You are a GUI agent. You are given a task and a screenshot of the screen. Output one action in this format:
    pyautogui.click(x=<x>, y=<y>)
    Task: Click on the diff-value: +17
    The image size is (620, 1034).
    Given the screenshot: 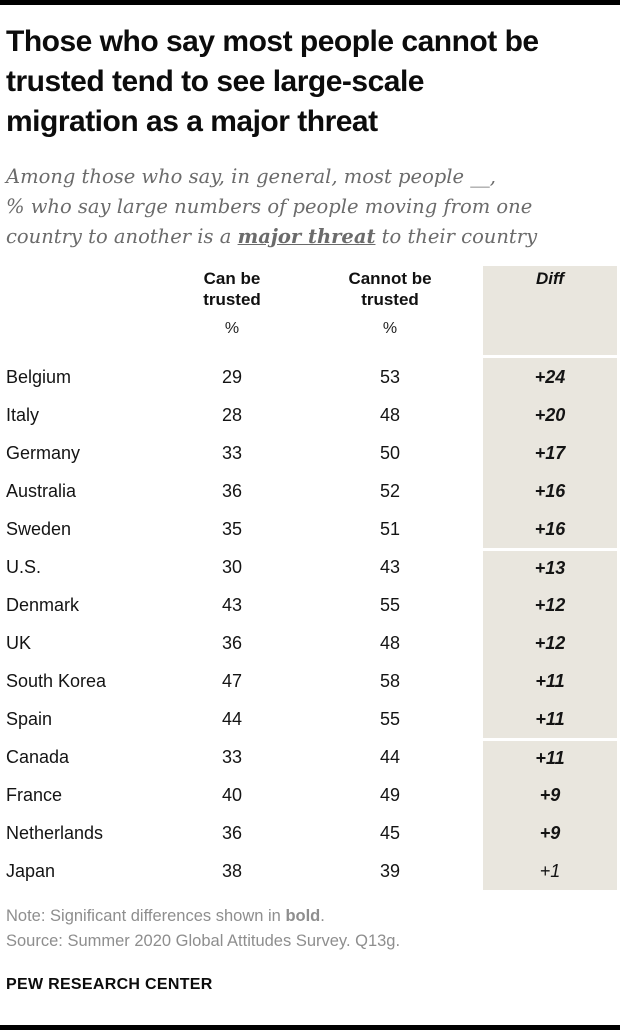 What is the action you would take?
    pyautogui.click(x=550, y=453)
    